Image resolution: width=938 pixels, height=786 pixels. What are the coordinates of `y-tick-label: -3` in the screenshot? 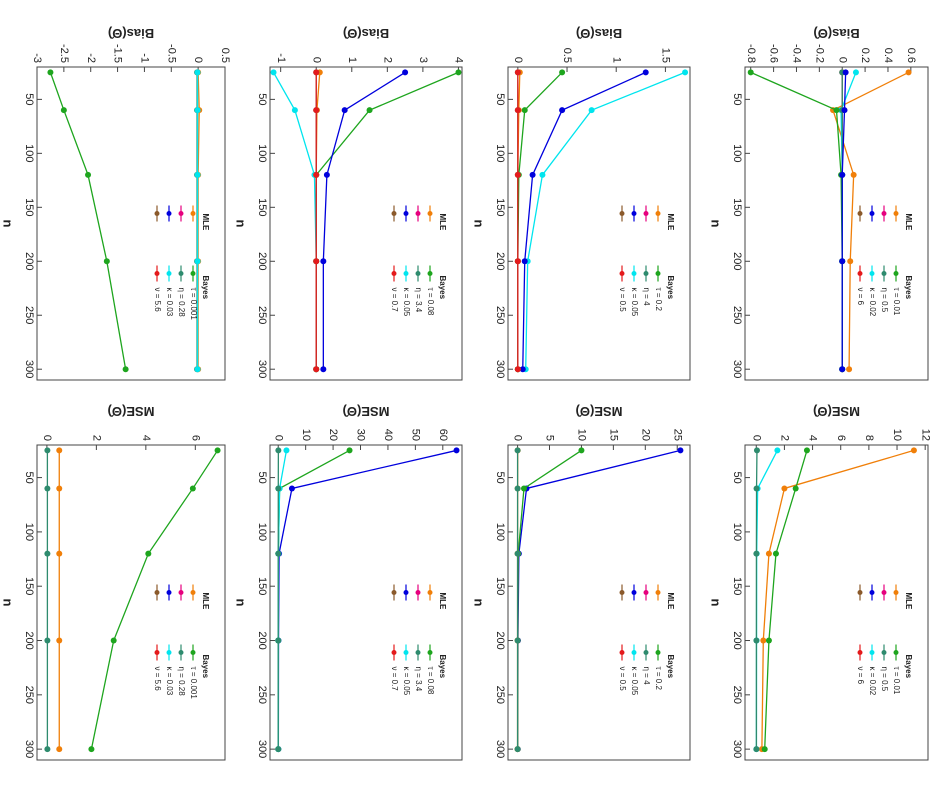 It's located at (37, 58).